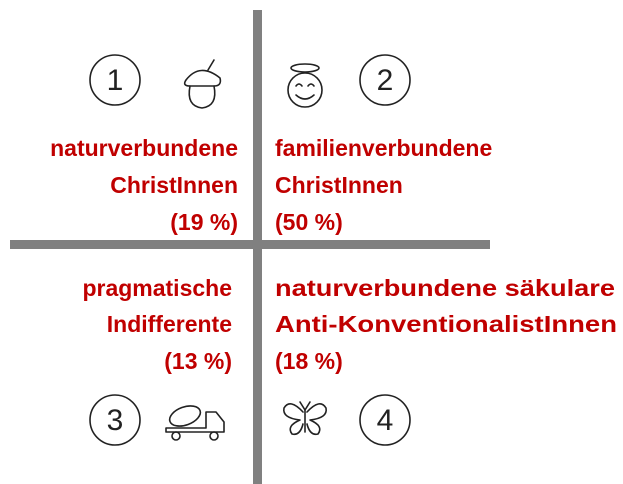 The image size is (623, 484). I want to click on quadrant-number: 2, so click(385, 80).